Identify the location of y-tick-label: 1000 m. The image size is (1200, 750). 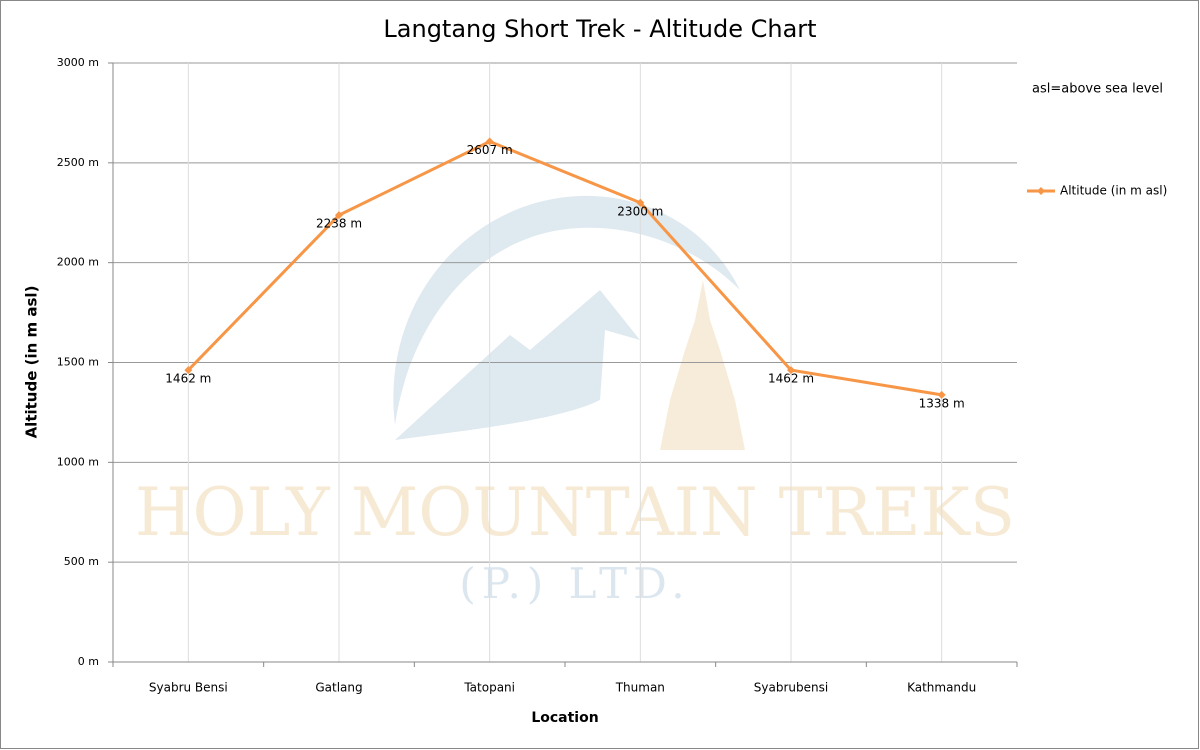
(78, 461).